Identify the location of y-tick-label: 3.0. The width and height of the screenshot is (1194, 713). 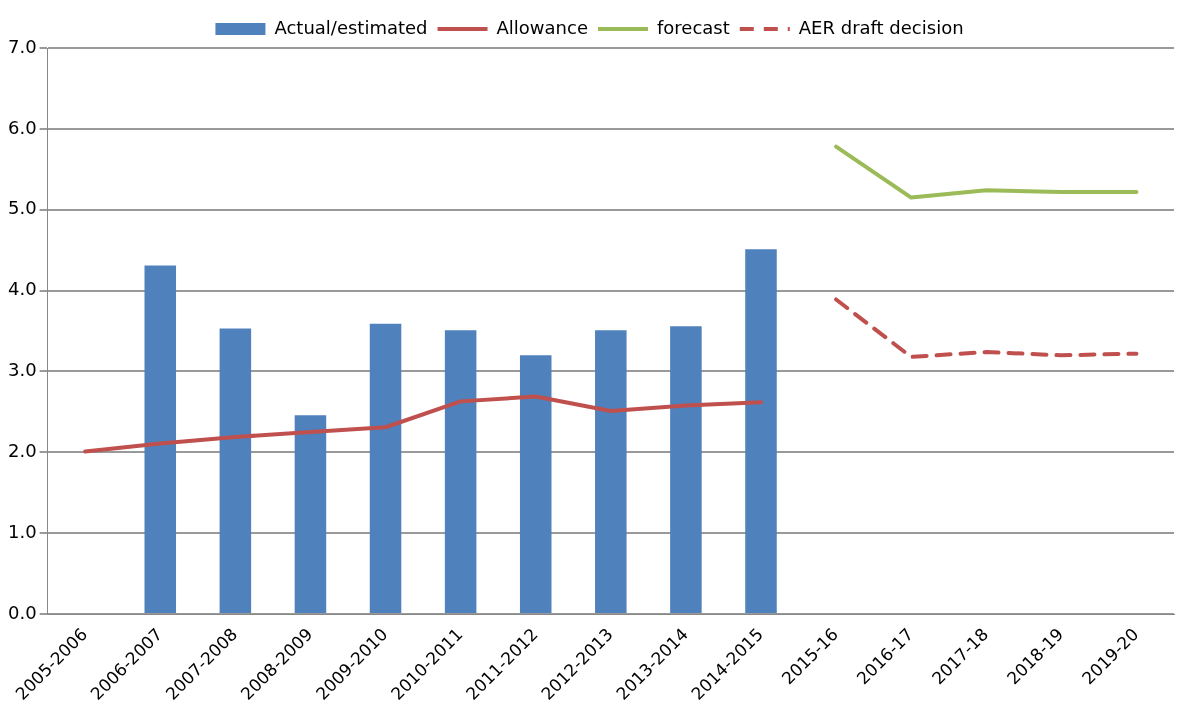
(22, 370).